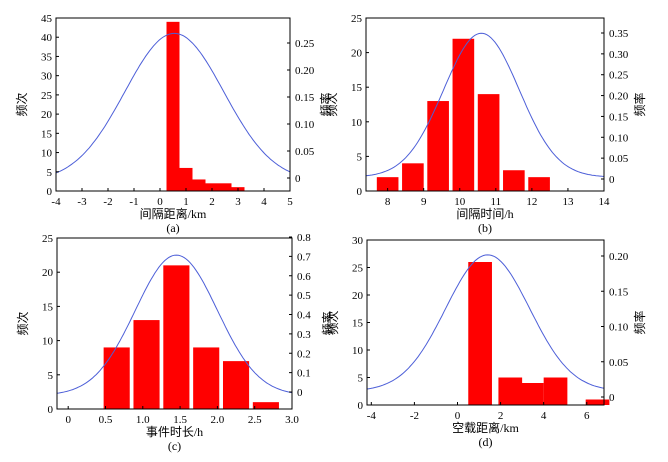 The height and width of the screenshot is (462, 668). Describe the element at coordinates (619, 138) in the screenshot. I see `y-right-tick-label: 0.10` at that location.